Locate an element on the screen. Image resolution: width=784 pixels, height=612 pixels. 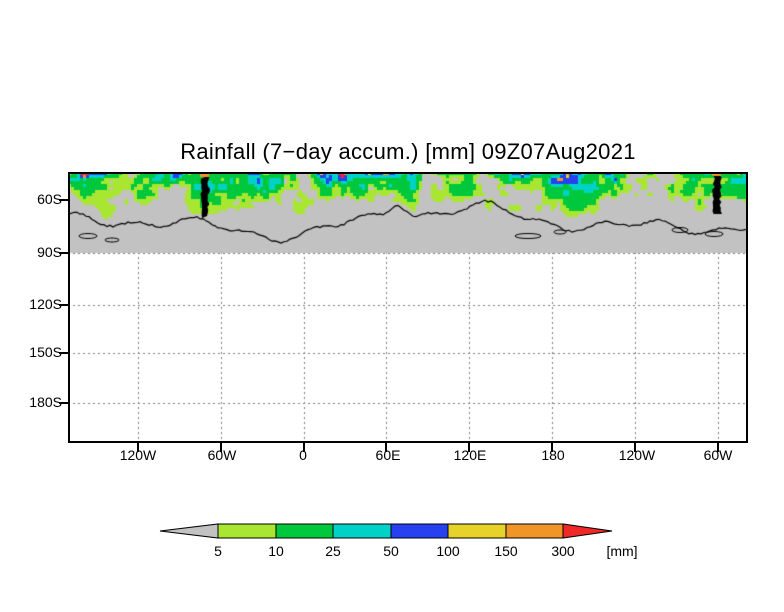
legend-threshold-label: 5 is located at coordinates (218, 551).